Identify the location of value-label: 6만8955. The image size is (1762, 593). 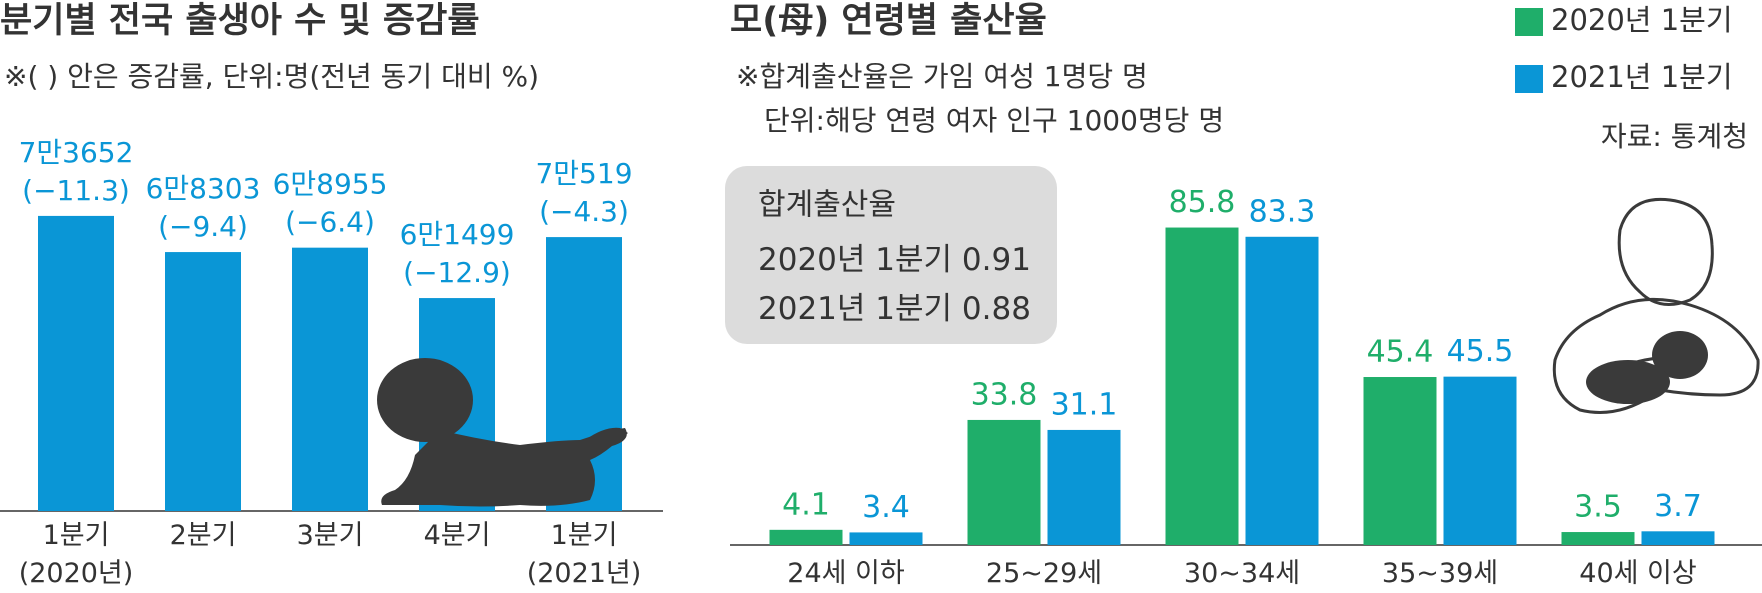
(330, 184).